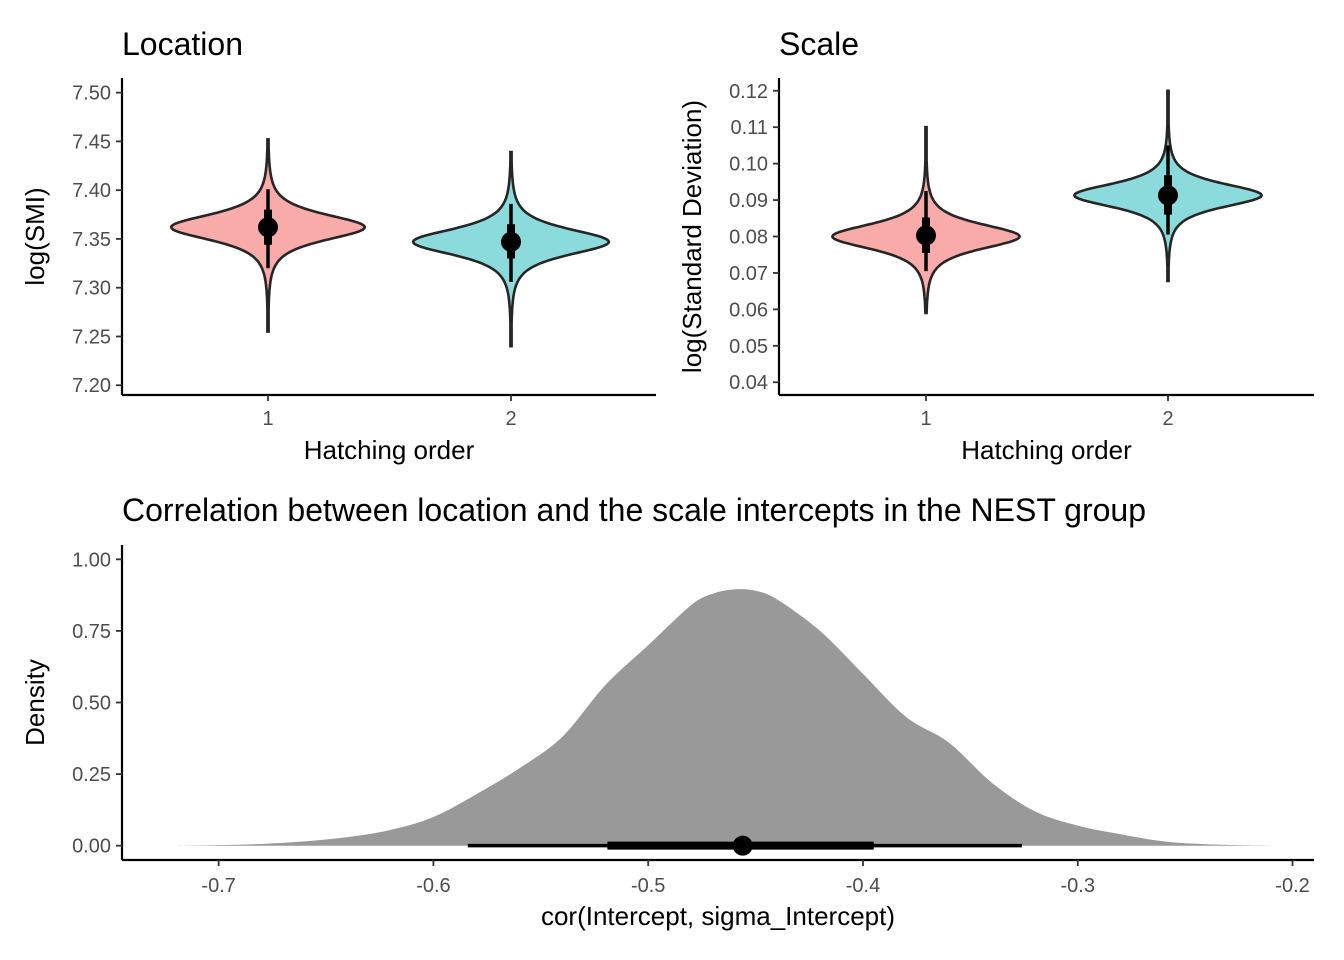  Describe the element at coordinates (91, 386) in the screenshot. I see `y-tick-label: 7.20` at that location.